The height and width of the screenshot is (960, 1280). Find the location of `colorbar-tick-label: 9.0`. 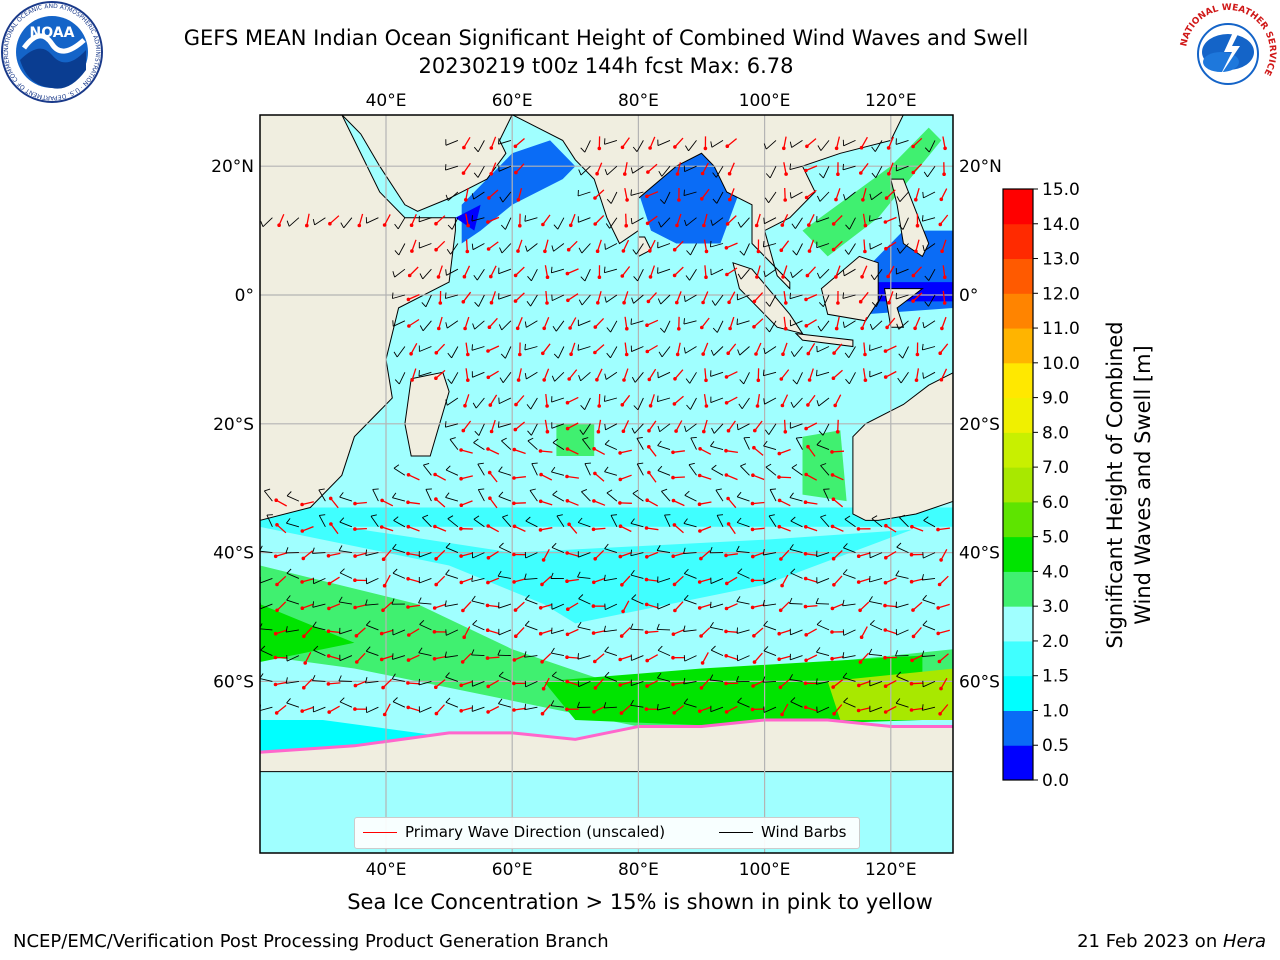

colorbar-tick-label: 9.0 is located at coordinates (1055, 399).